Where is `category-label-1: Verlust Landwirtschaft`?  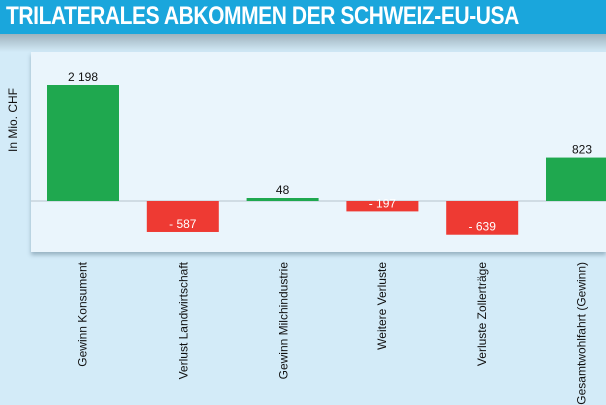 category-label-1: Verlust Landwirtschaft is located at coordinates (183, 321).